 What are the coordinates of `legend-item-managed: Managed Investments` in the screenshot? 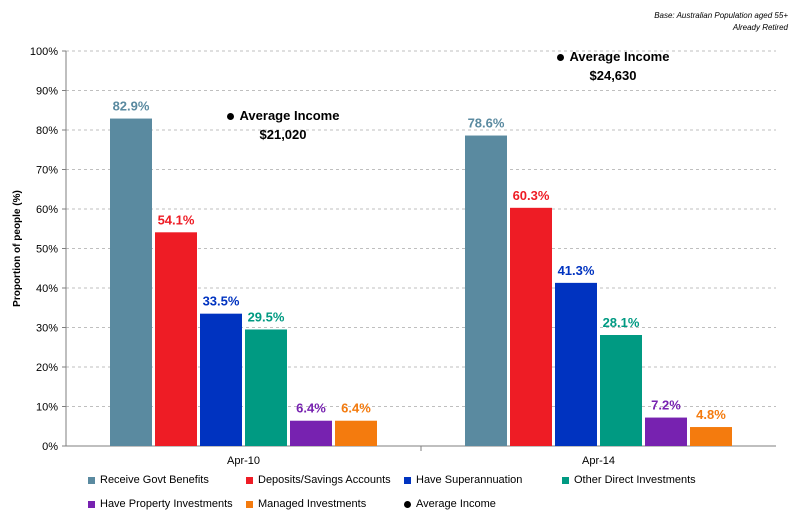 It's located at (306, 504).